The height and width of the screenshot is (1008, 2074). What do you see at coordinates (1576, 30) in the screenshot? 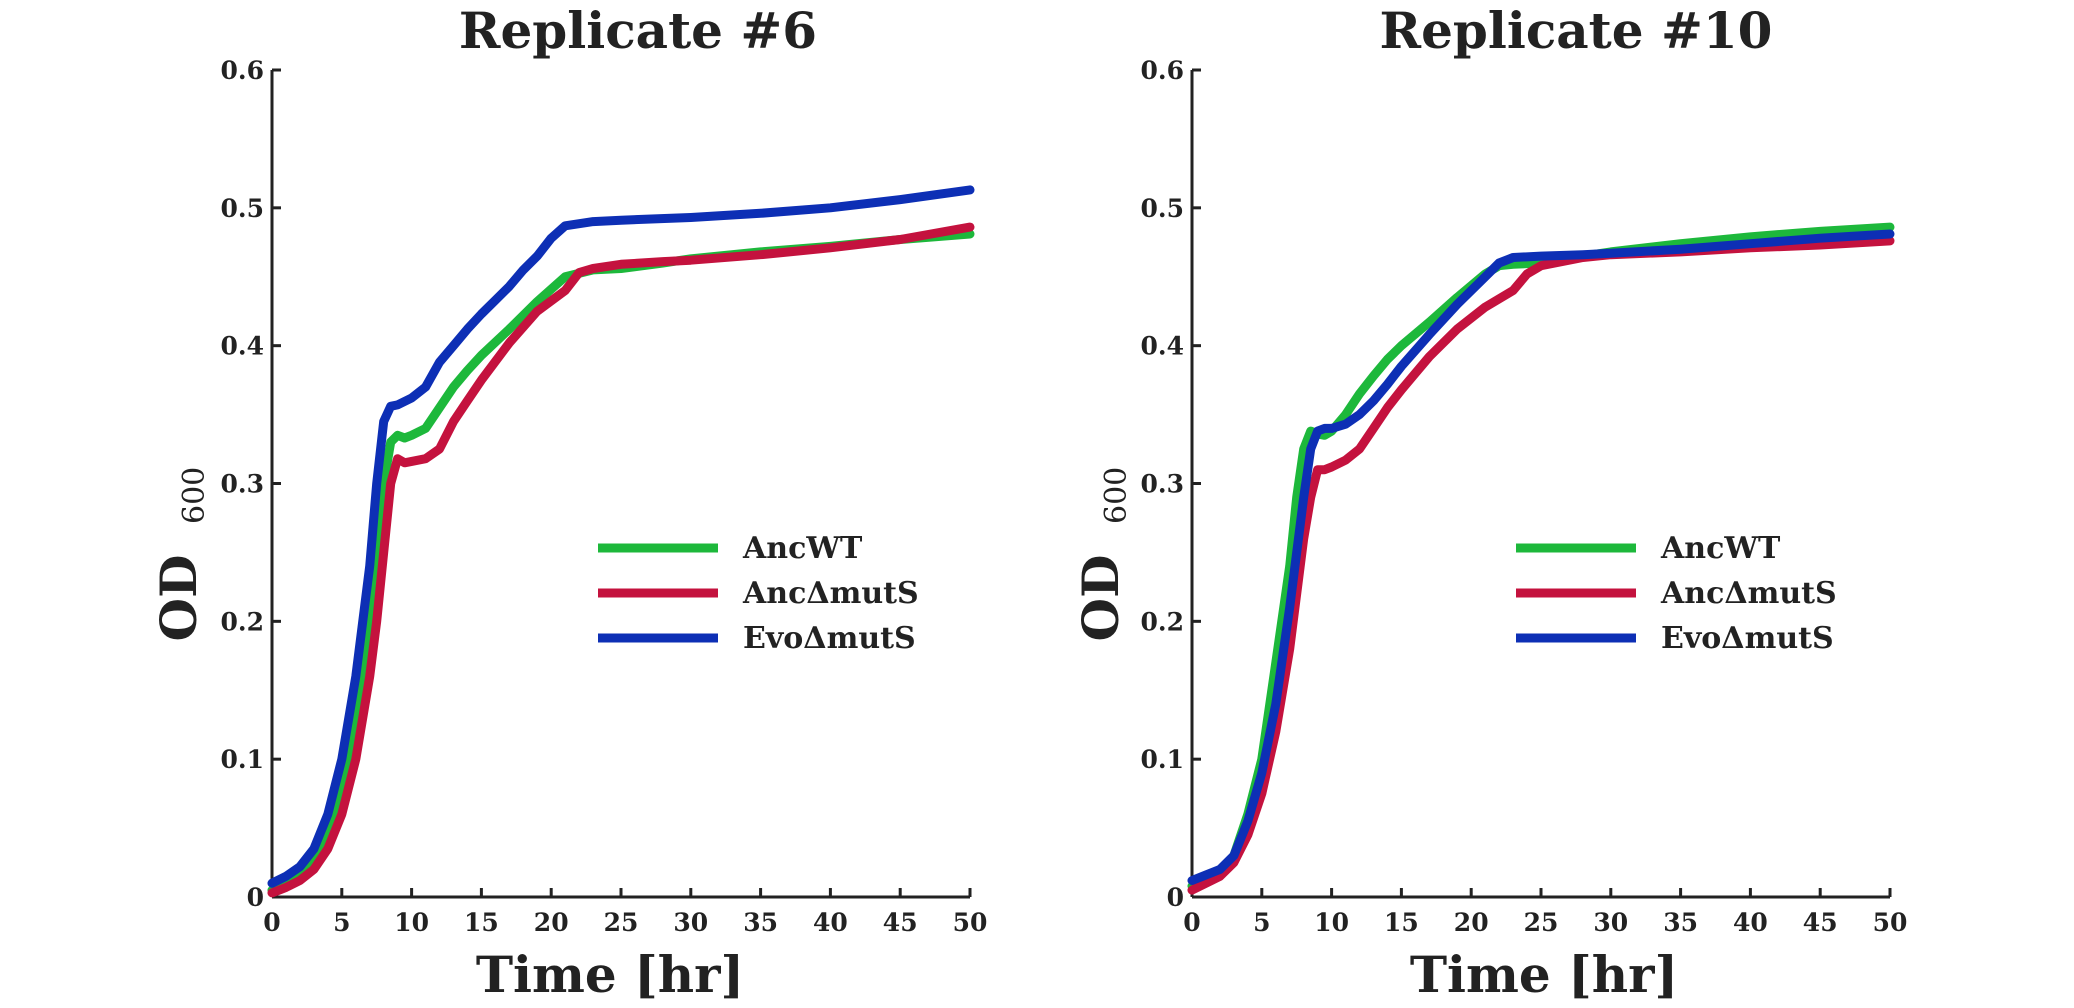
I see `chart-title: Replicate #10` at bounding box center [1576, 30].